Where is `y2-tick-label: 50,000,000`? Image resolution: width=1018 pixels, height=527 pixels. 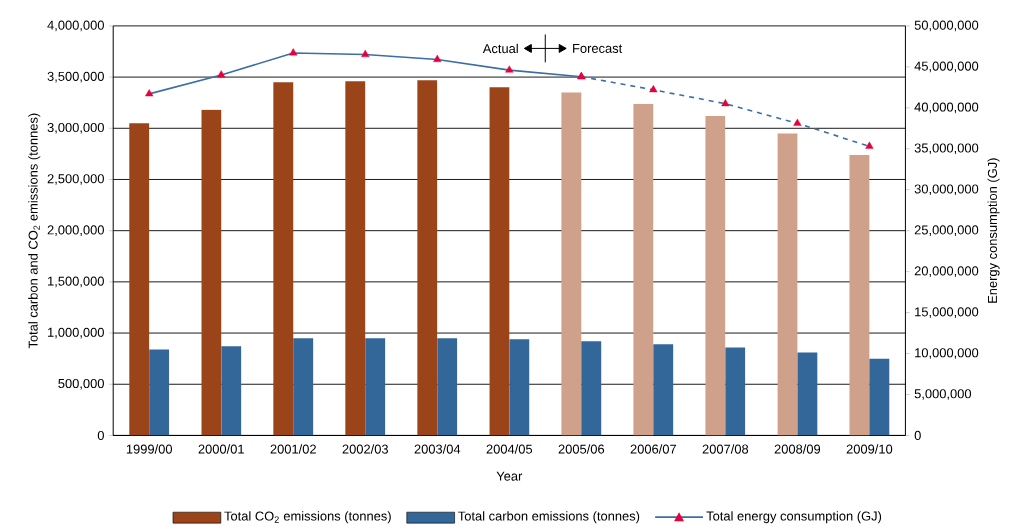 y2-tick-label: 50,000,000 is located at coordinates (946, 26).